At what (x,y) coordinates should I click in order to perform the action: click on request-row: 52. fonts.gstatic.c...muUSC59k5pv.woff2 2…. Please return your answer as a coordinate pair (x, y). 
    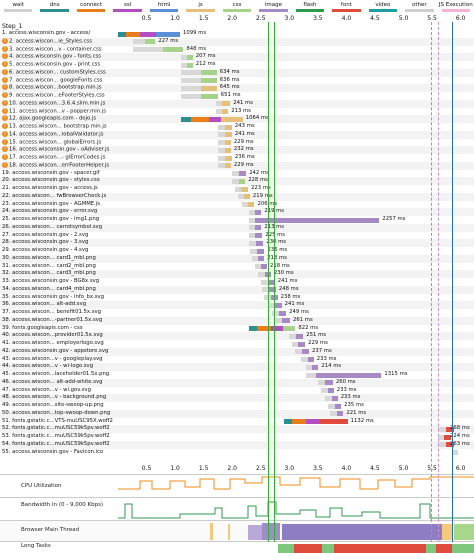
    Looking at the image, I should click on (237, 429).